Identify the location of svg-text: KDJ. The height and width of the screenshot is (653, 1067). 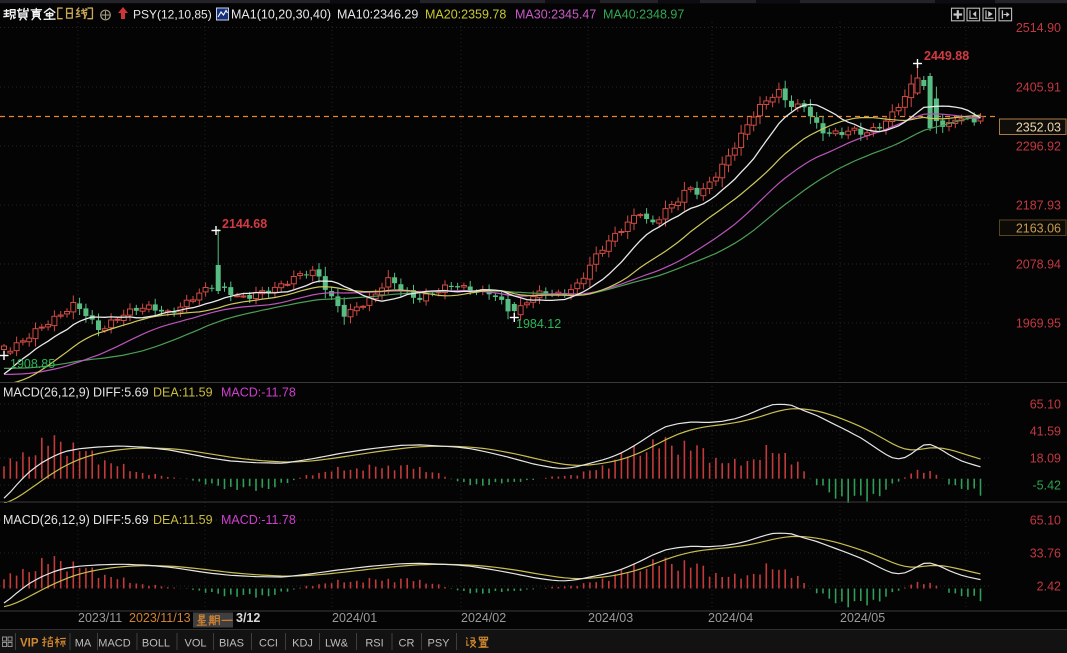
(302, 644).